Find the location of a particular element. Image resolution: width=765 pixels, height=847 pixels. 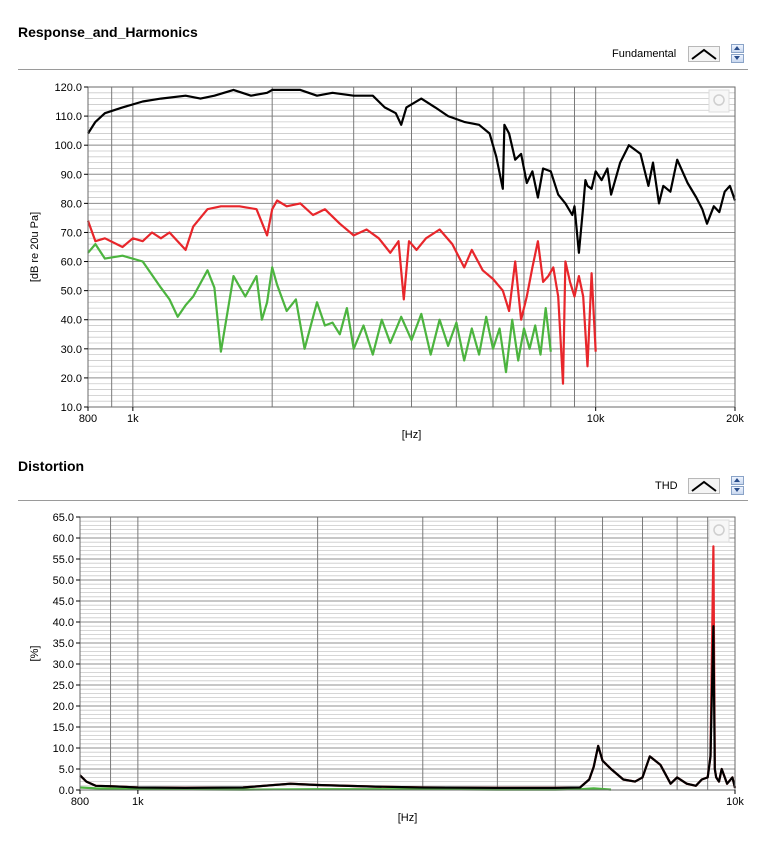

distortion-y-tick-label: 10.0 is located at coordinates (63, 749).